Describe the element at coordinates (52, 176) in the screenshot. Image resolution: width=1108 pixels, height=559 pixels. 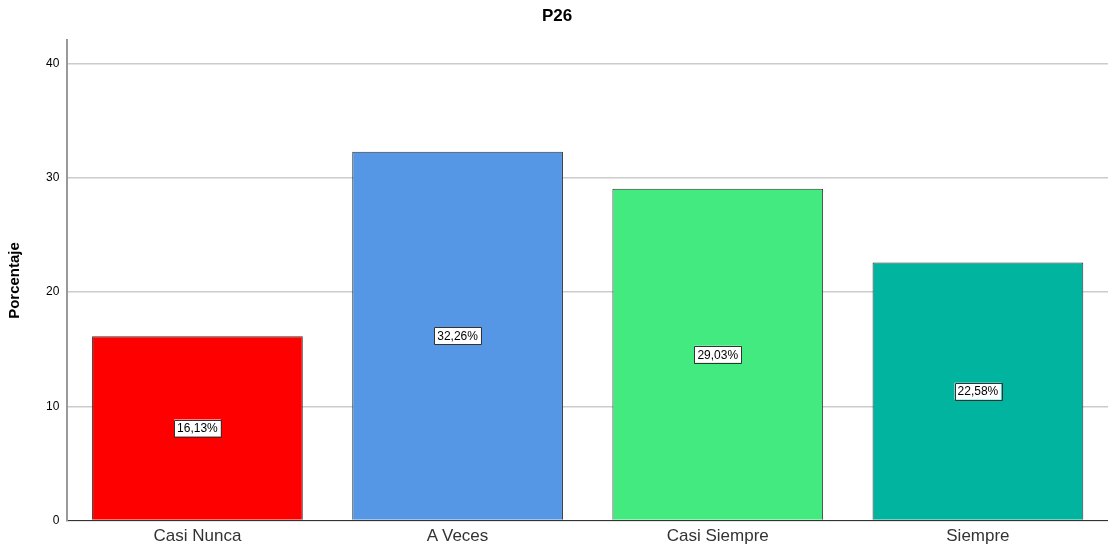
I see `y-tick-label: 30` at that location.